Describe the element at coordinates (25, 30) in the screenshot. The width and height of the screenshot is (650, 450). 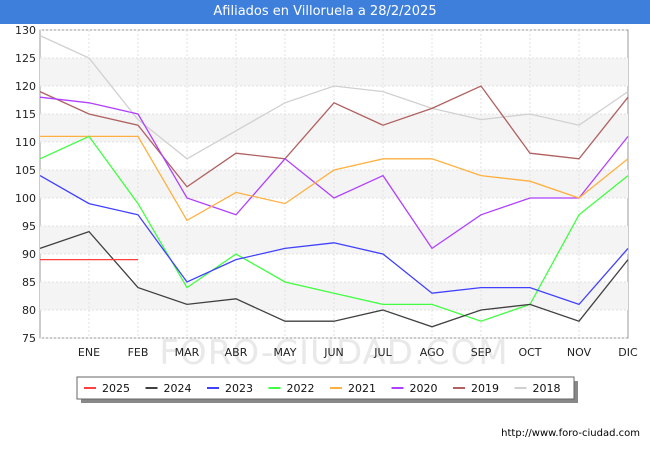
I see `y-tick-label: 130` at that location.